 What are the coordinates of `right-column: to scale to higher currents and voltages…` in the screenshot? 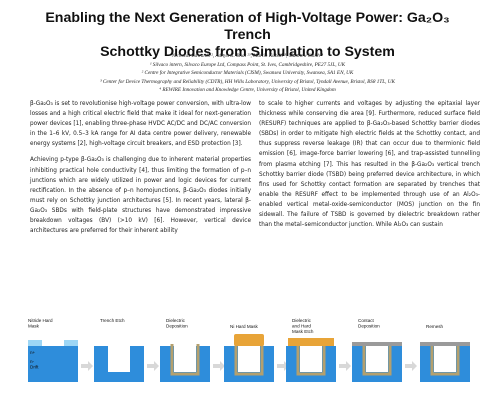 It's located at (369, 164).